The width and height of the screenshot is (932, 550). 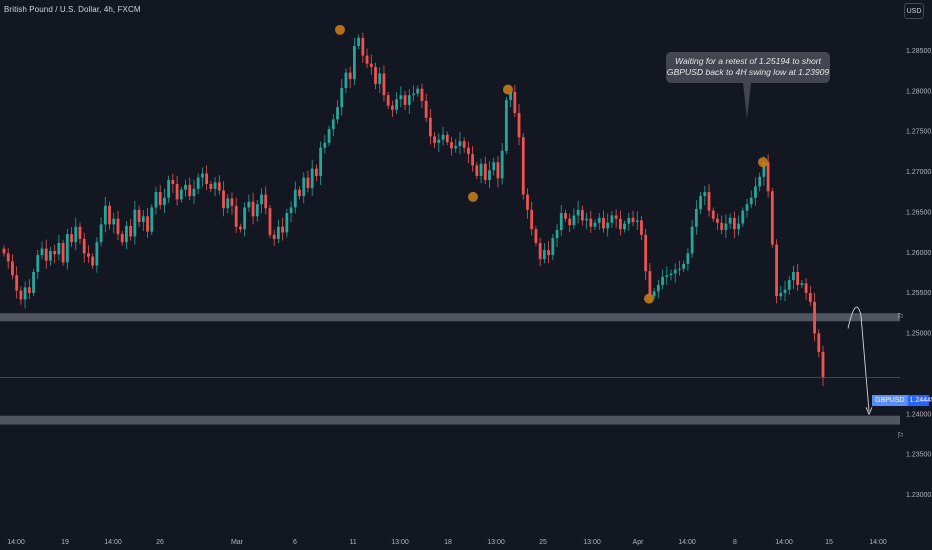 I want to click on annotation-line-1: Waiting for a retest of 1.25194 to short, so click(x=748, y=61).